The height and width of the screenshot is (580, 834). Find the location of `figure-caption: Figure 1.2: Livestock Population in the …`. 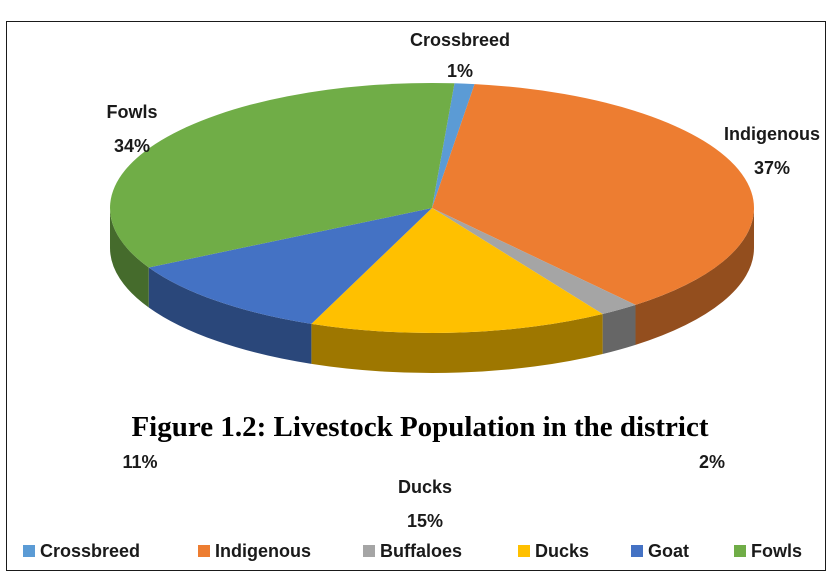

figure-caption: Figure 1.2: Livestock Population in the … is located at coordinates (420, 427).